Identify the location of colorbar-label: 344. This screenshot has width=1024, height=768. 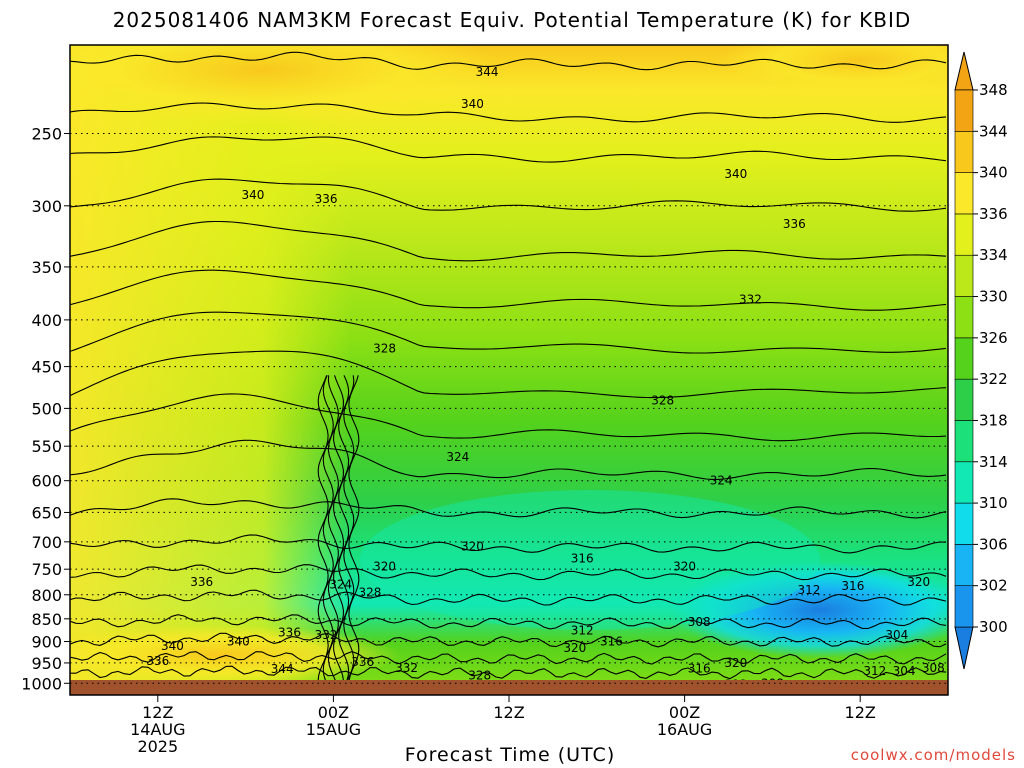
(993, 131).